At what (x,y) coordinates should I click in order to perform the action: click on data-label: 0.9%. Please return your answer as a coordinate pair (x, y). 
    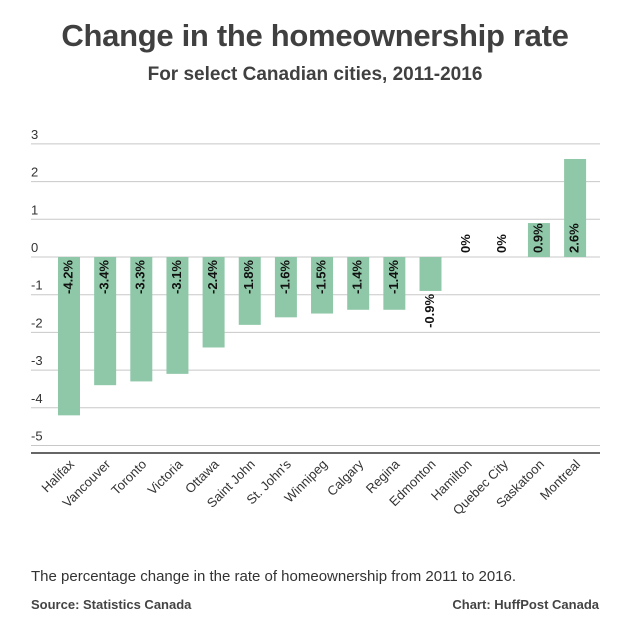
    Looking at the image, I should click on (537, 238).